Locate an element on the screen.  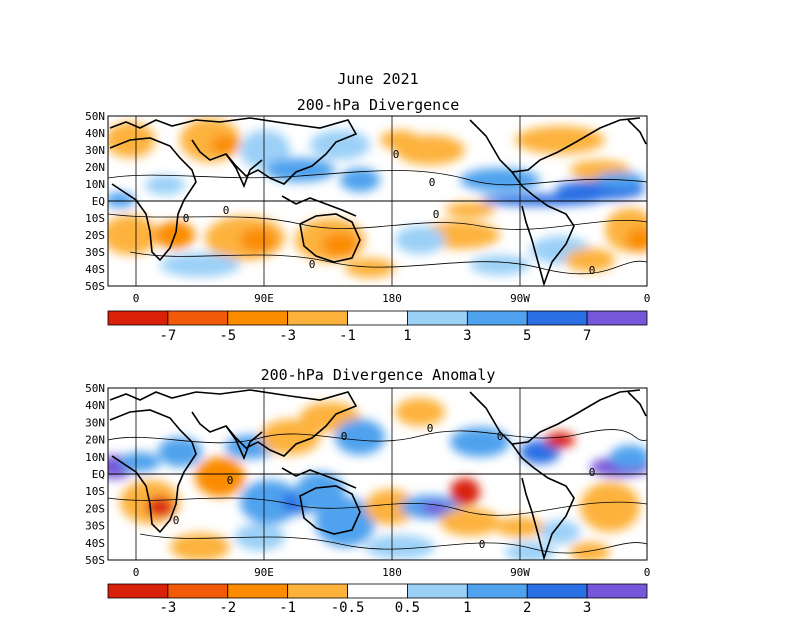
bottom-latitude-labels: 50N 40N 30N 20N 10N EQ 10S 20S 30S 40S 50S is located at coordinates (95, 474).